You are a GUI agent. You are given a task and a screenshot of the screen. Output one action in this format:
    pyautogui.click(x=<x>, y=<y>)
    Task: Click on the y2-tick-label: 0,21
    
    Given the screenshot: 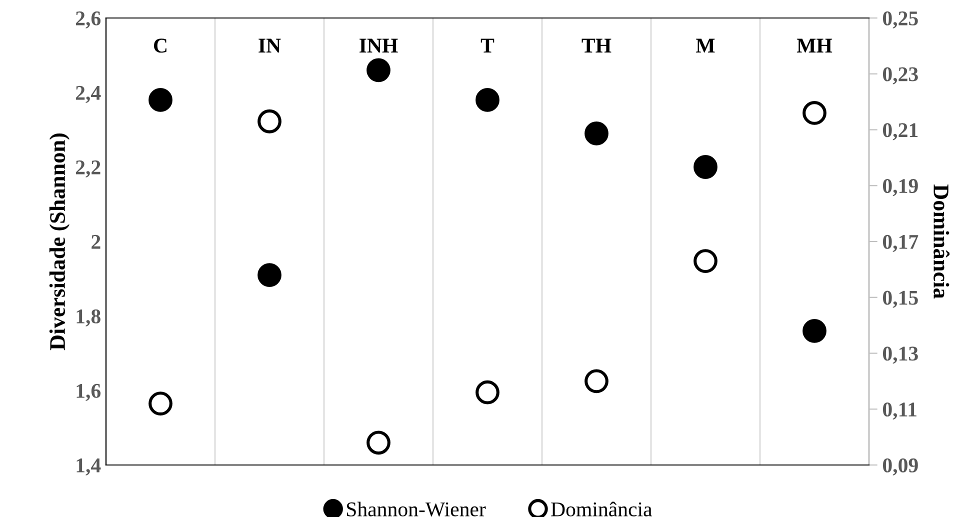 What is the action you would take?
    pyautogui.click(x=900, y=131)
    